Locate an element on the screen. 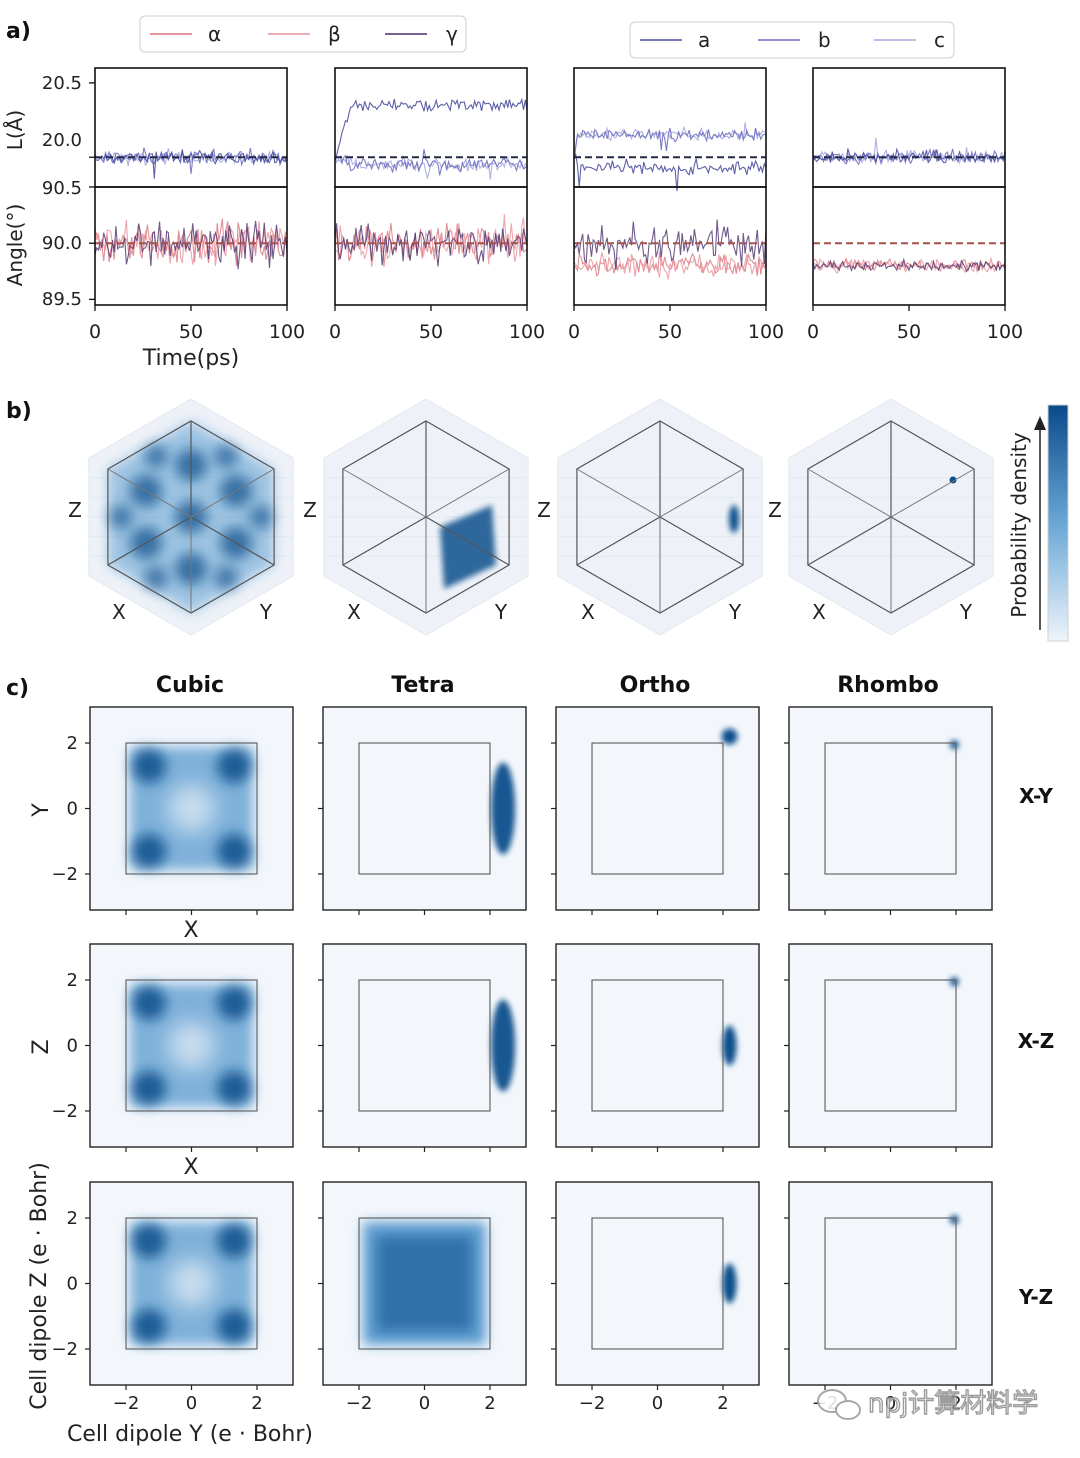 Image resolution: width=1080 pixels, height=1458 pixels. panel-label-c: c) is located at coordinates (17, 688).